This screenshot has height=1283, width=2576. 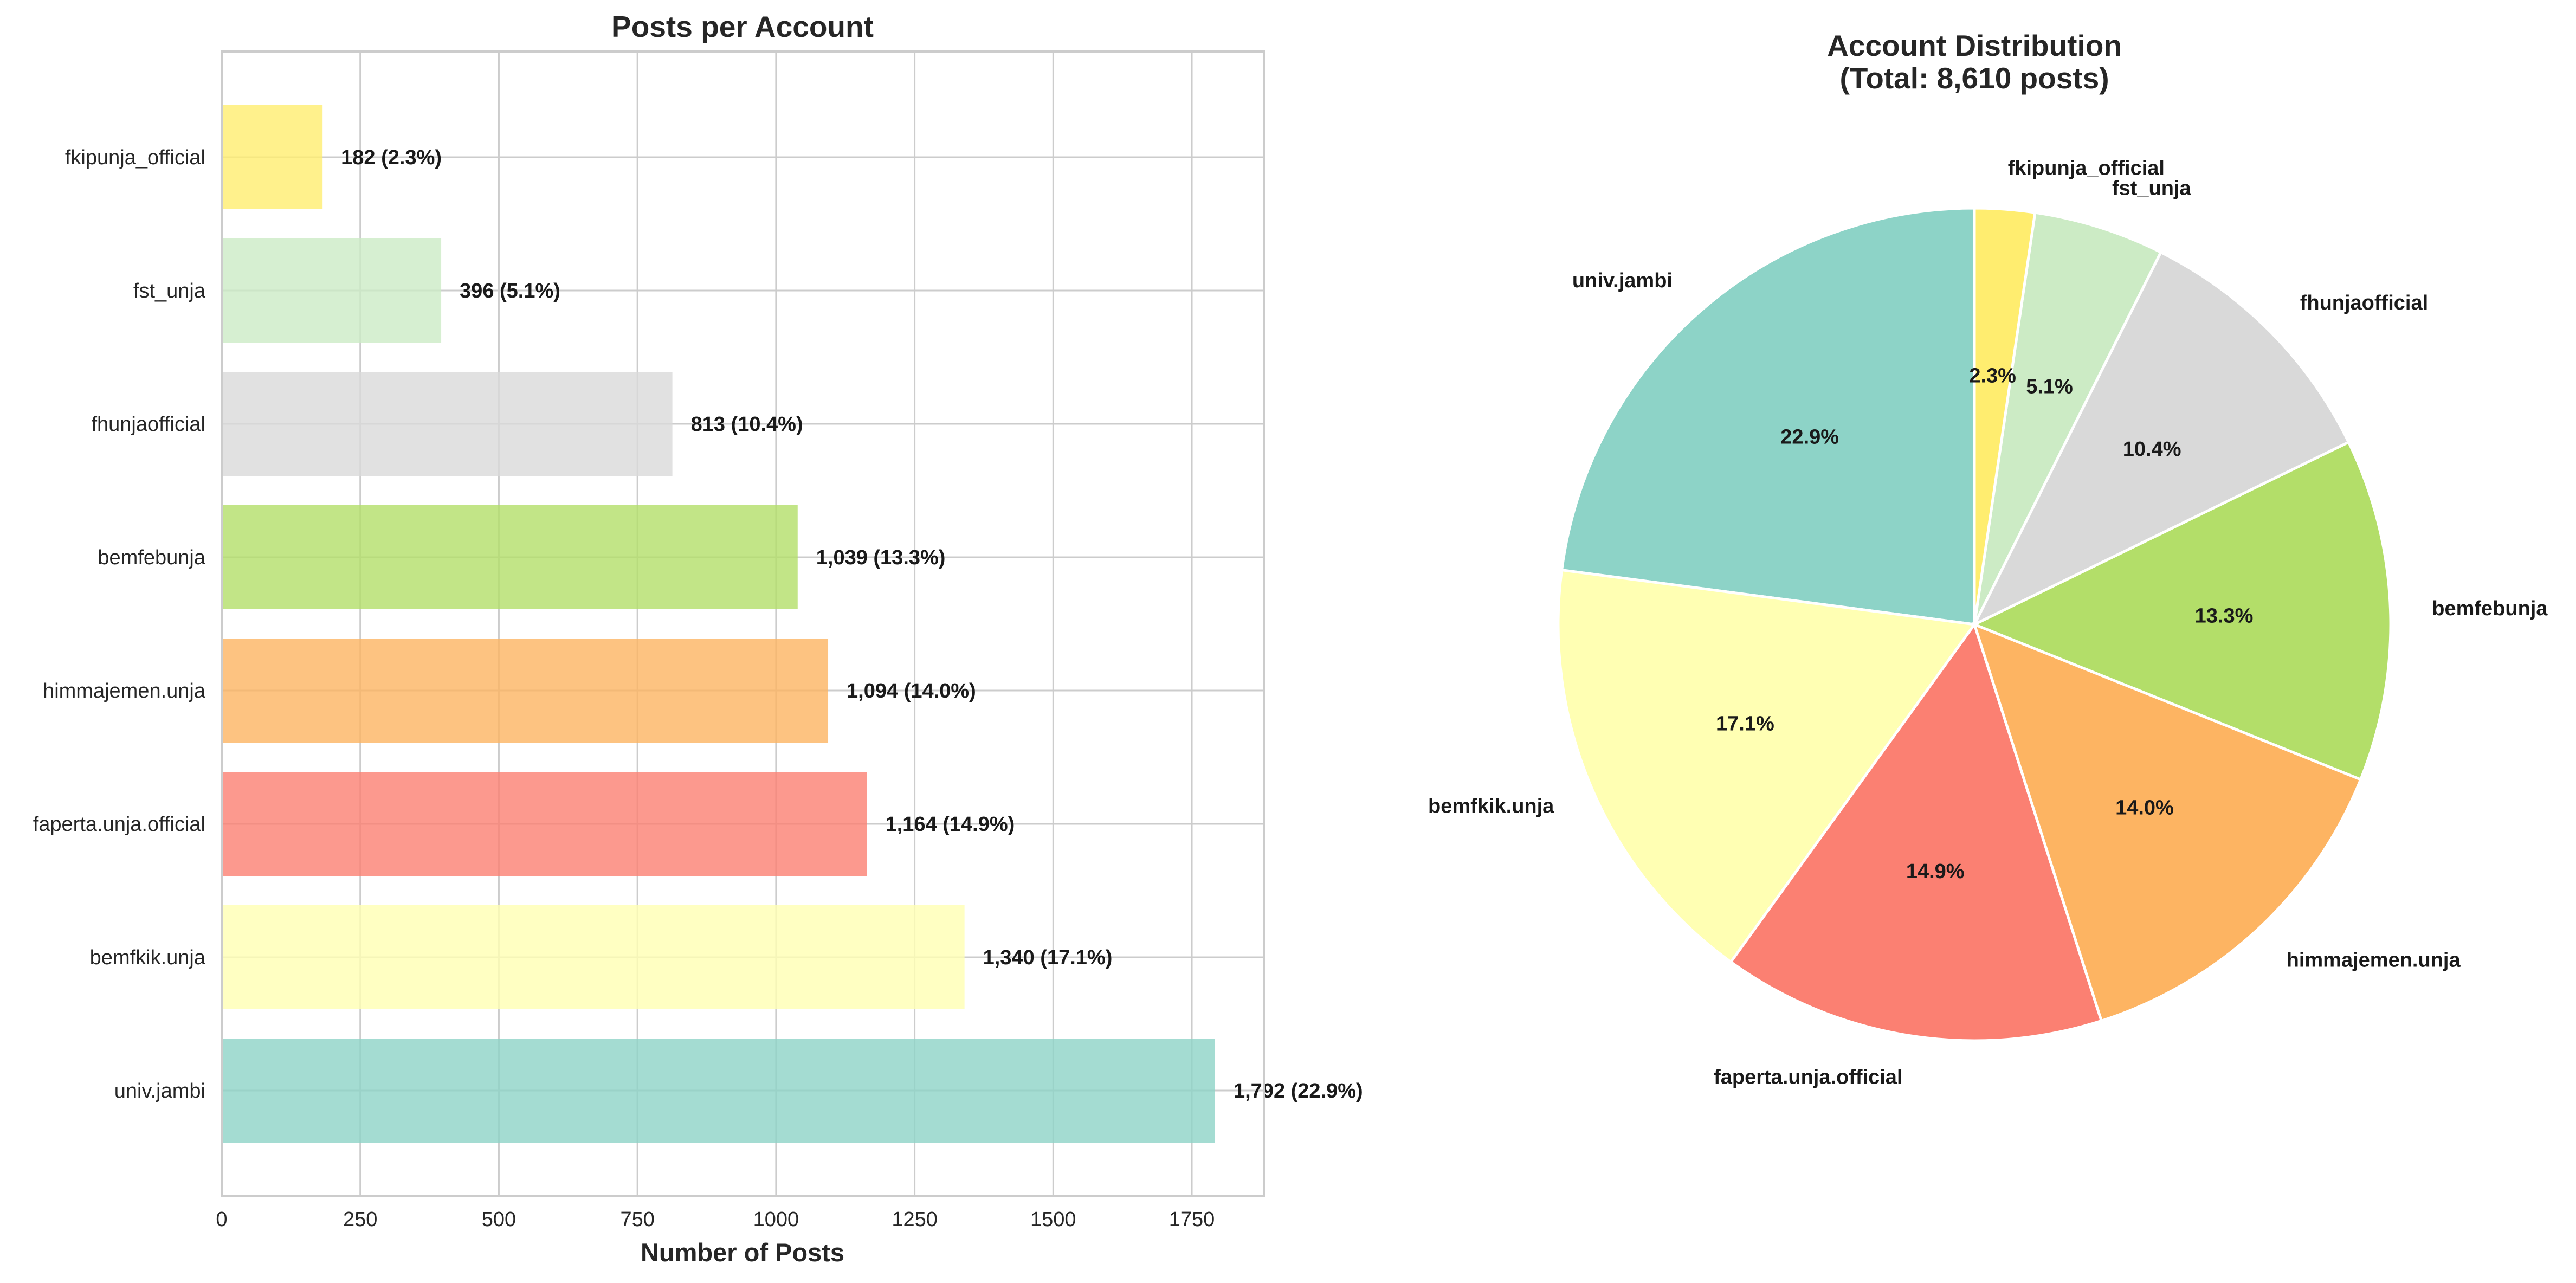 I want to click on y-tick-label: bemfebunja, so click(x=151, y=557).